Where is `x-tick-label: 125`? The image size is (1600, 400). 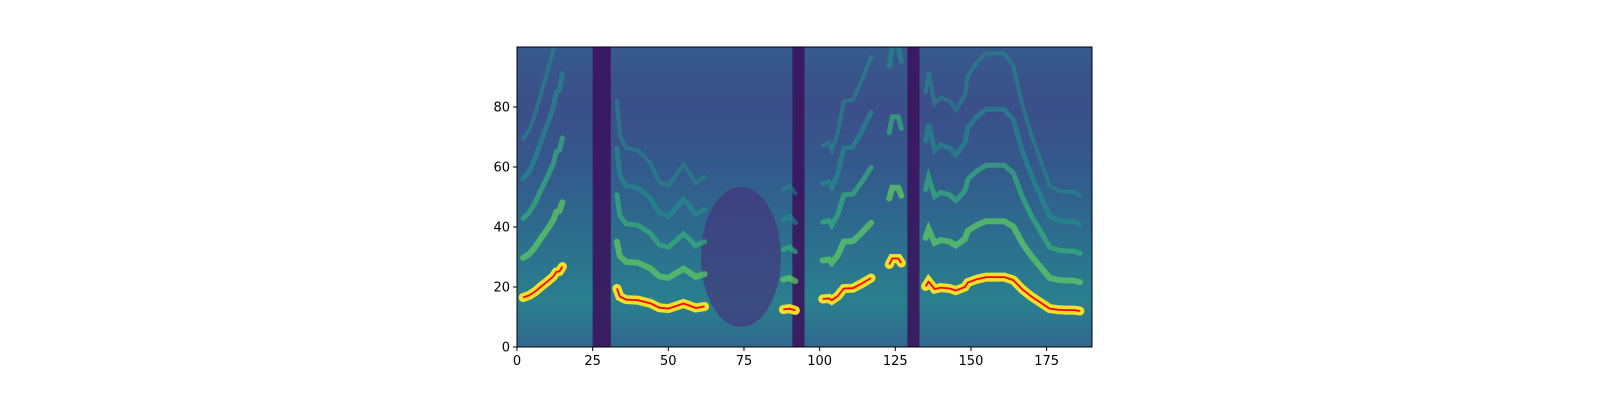
x-tick-label: 125 is located at coordinates (895, 361).